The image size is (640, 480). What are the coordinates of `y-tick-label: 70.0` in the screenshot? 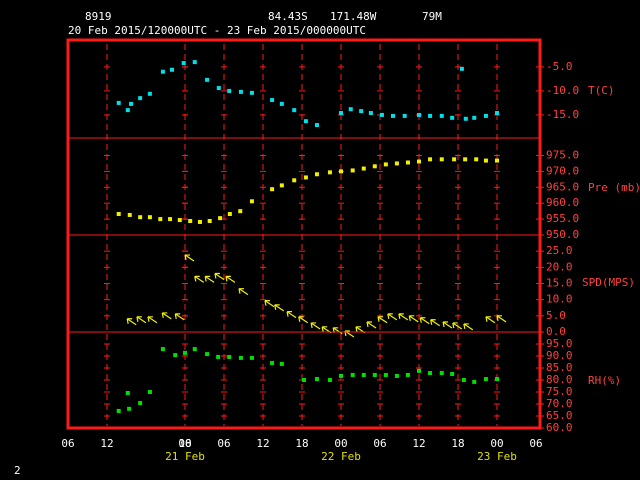 It's located at (559, 403).